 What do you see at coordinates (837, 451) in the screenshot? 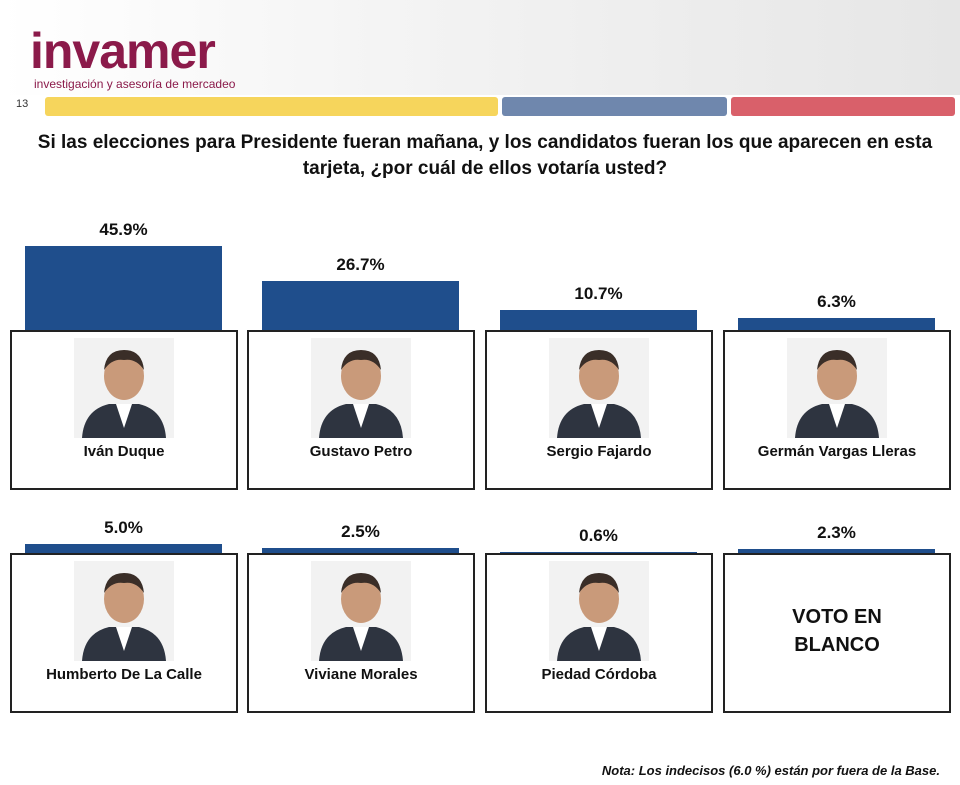
I see `category-label: Germán Vargas Lleras` at bounding box center [837, 451].